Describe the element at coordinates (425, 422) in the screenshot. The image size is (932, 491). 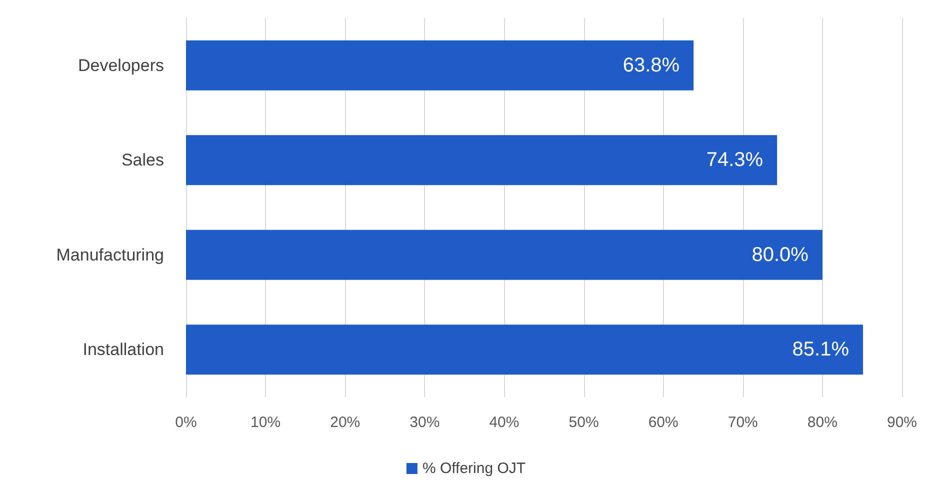
I see `x-tick-label: 30%` at that location.